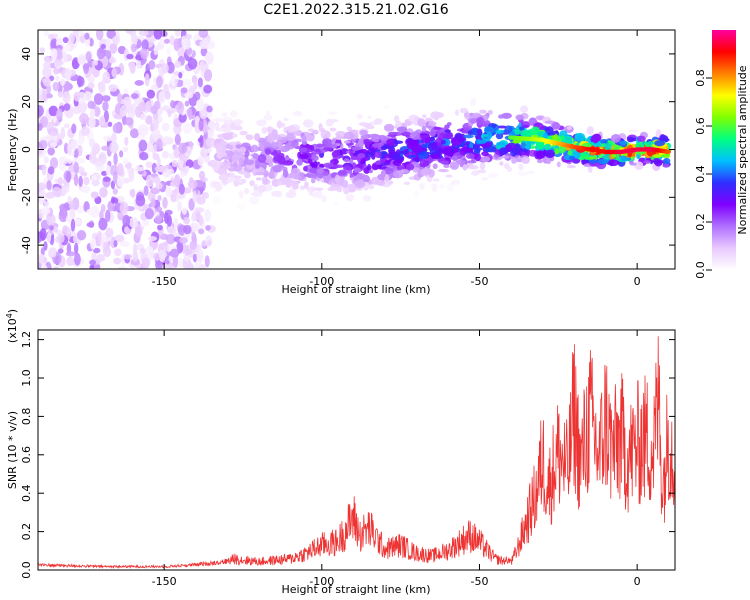  Describe the element at coordinates (742, 149) in the screenshot. I see `colorbar-label: Normalized spectral amplitude` at that location.